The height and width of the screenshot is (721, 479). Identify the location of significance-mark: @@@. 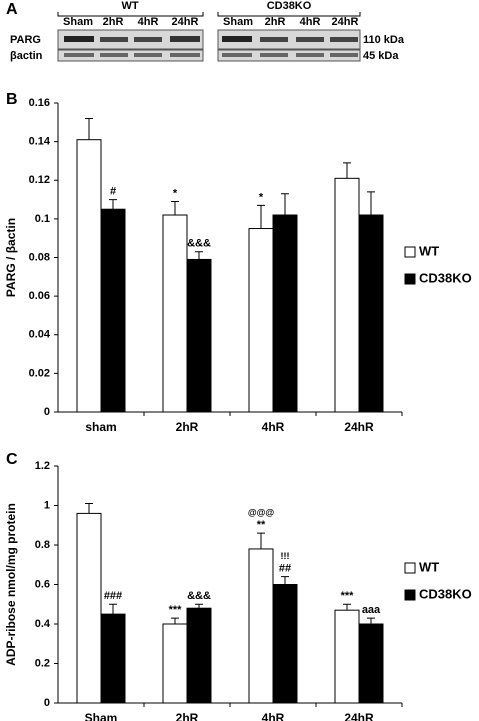
(261, 513).